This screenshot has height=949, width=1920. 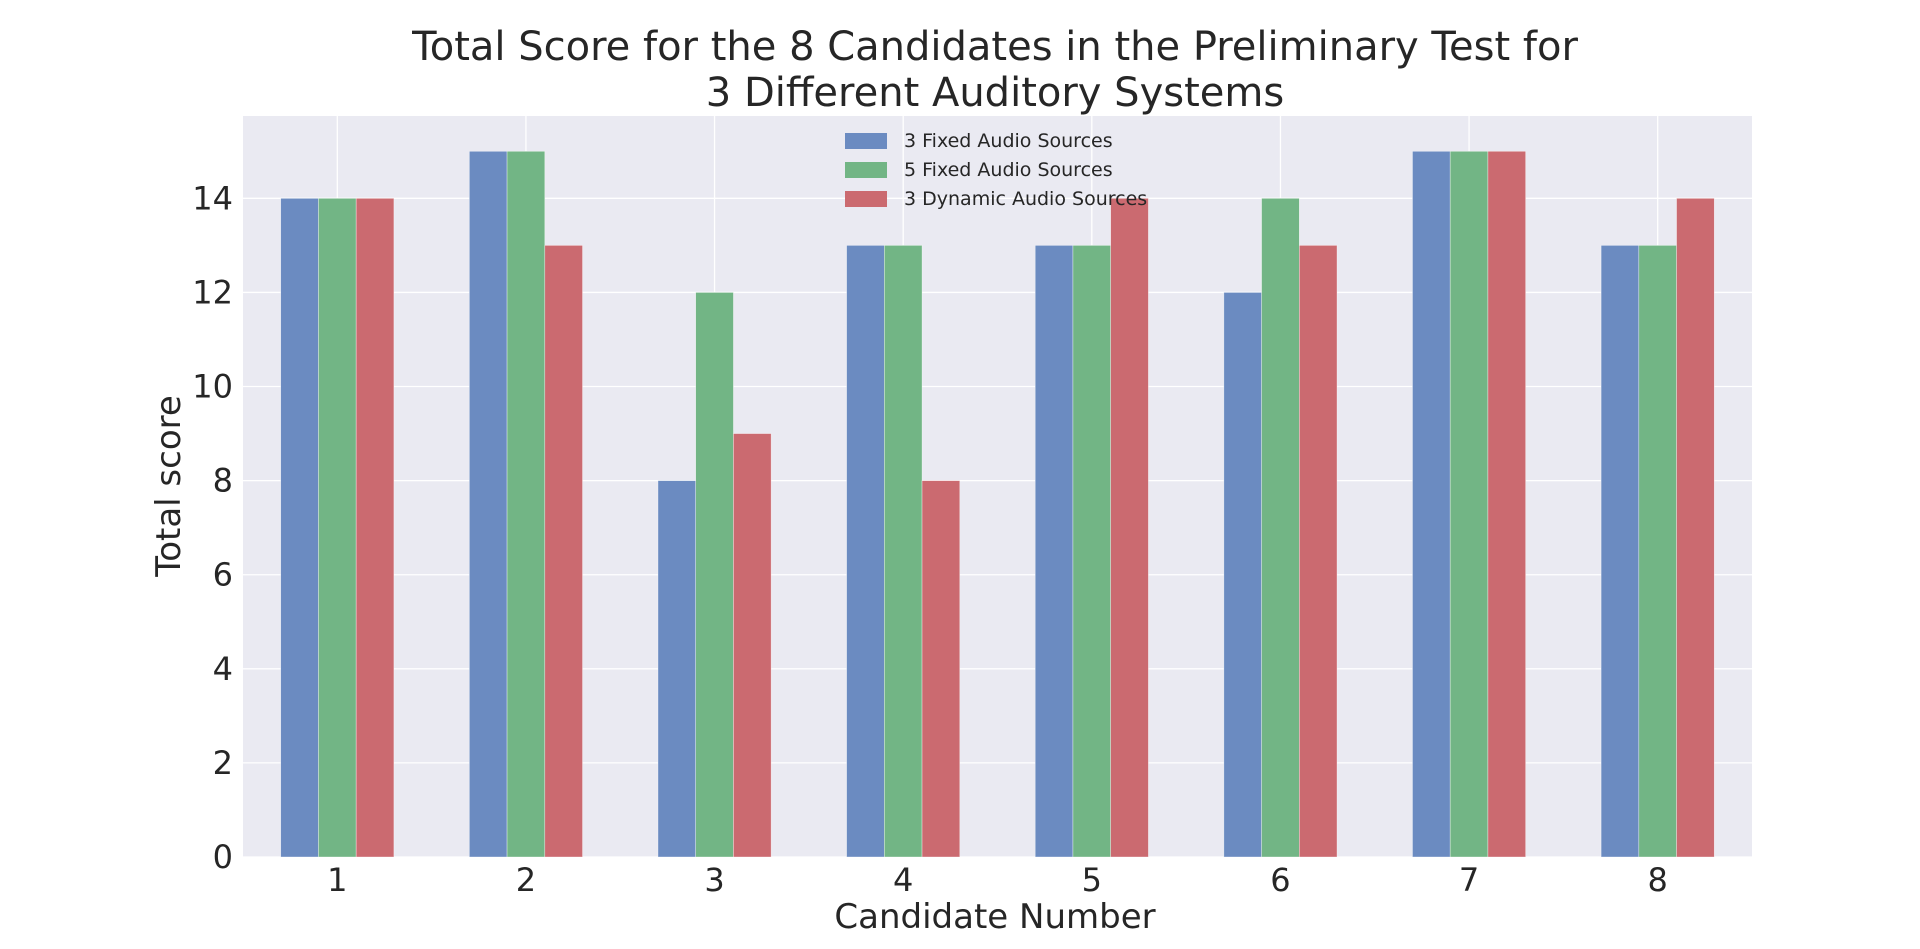 What do you see at coordinates (1092, 880) in the screenshot?
I see `x-tick-label: 5` at bounding box center [1092, 880].